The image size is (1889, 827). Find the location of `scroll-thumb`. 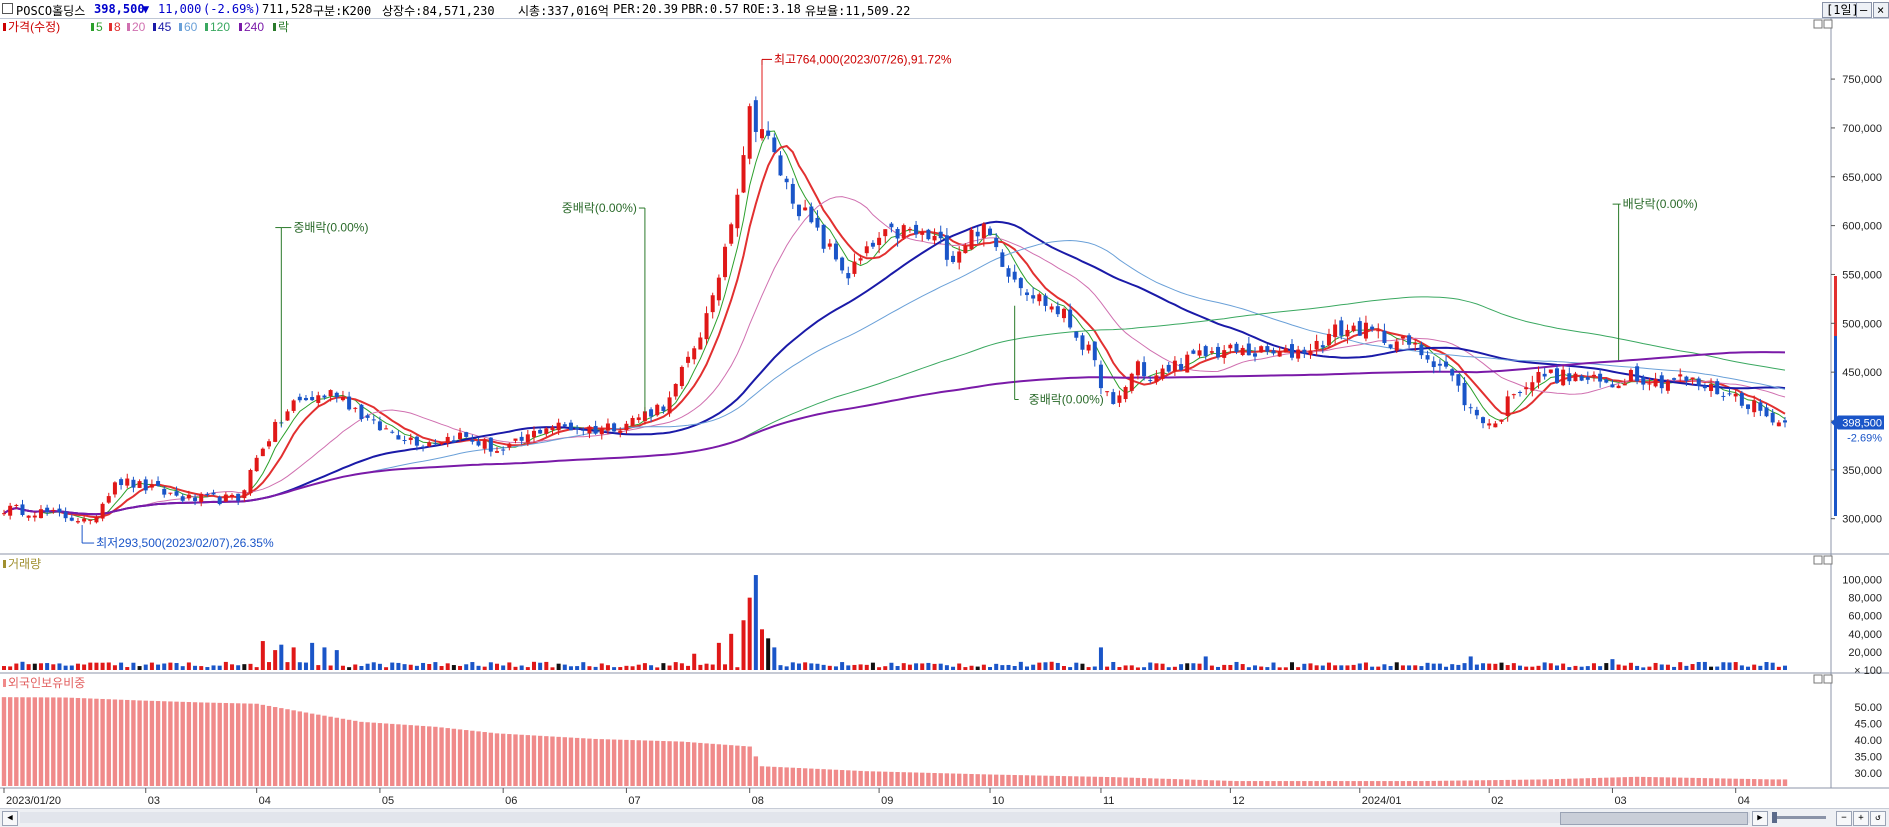

scroll-thumb is located at coordinates (1654, 818).